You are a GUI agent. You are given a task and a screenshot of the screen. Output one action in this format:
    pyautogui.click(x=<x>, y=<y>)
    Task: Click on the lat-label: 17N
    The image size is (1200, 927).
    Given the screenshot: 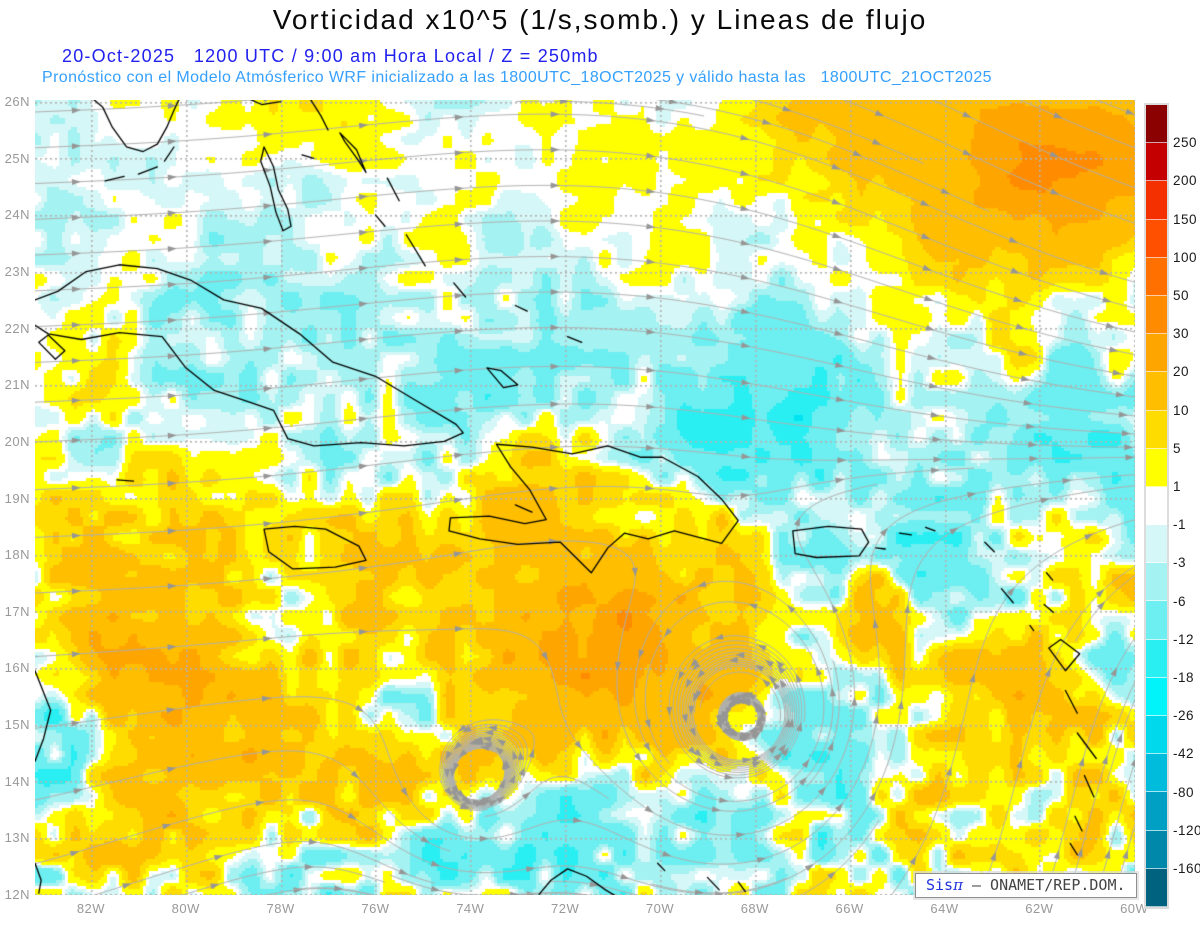 What is the action you would take?
    pyautogui.click(x=17, y=611)
    